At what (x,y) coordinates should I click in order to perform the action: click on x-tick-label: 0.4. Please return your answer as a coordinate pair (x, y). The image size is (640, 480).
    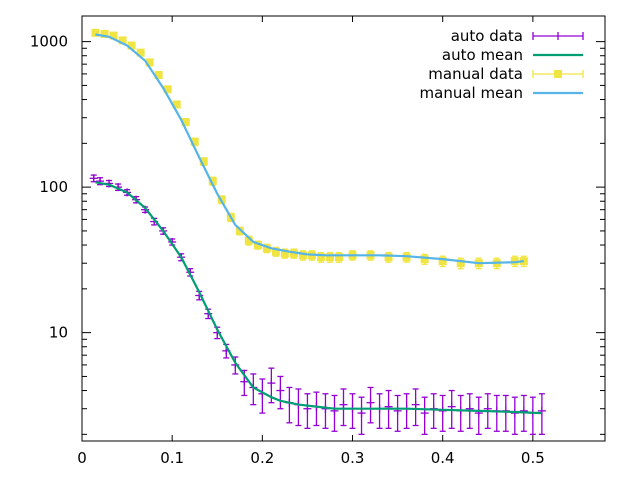
    Looking at the image, I should click on (443, 458).